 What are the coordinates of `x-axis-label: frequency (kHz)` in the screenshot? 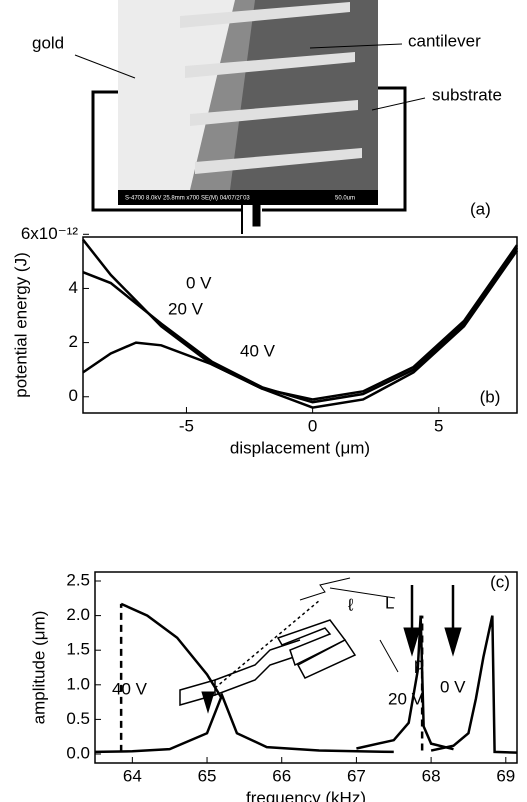 It's located at (306, 795).